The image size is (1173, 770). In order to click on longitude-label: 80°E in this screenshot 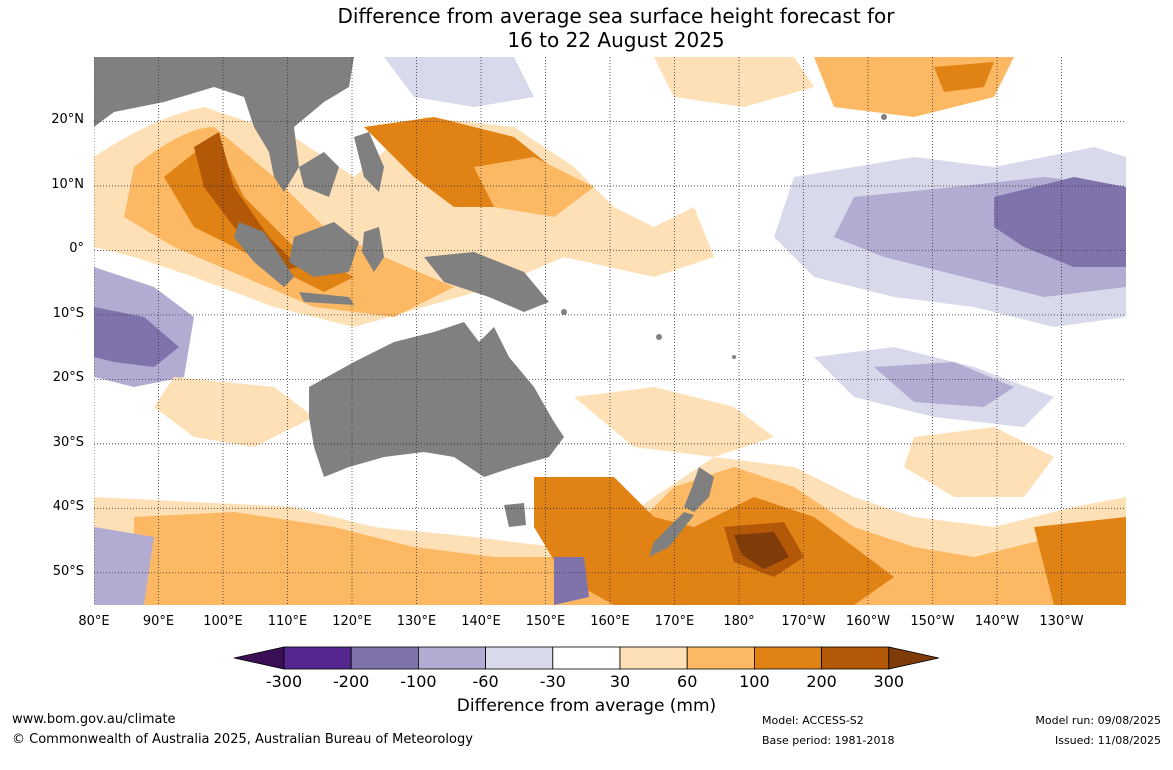, I will do `click(94, 621)`.